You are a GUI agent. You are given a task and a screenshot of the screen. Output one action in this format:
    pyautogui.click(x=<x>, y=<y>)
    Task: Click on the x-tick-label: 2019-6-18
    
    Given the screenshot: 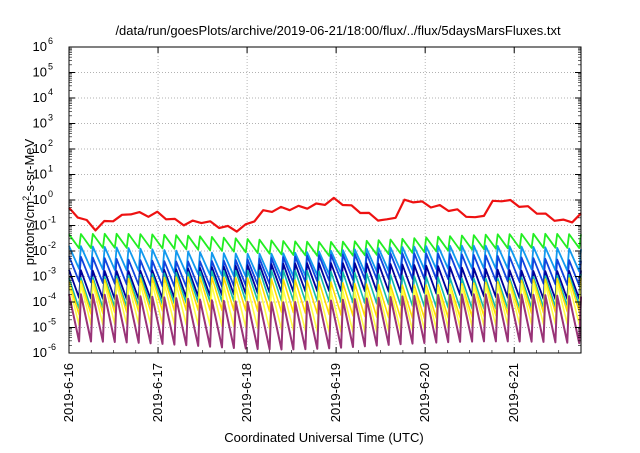 What is the action you would take?
    pyautogui.click(x=246, y=392)
    